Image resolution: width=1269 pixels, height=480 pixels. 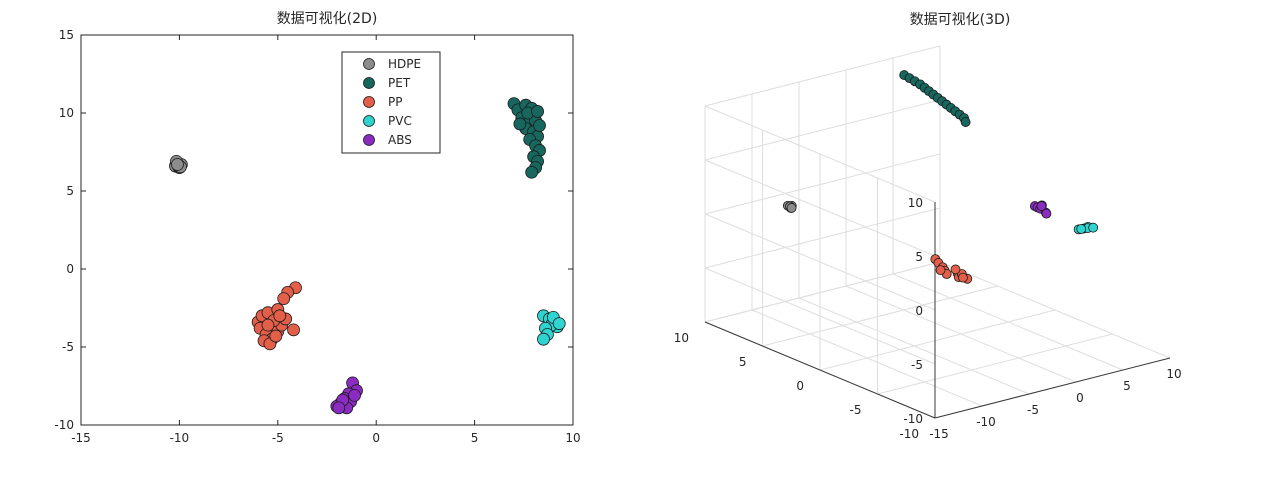 I want to click on legend-entry: PVC, so click(x=400, y=121).